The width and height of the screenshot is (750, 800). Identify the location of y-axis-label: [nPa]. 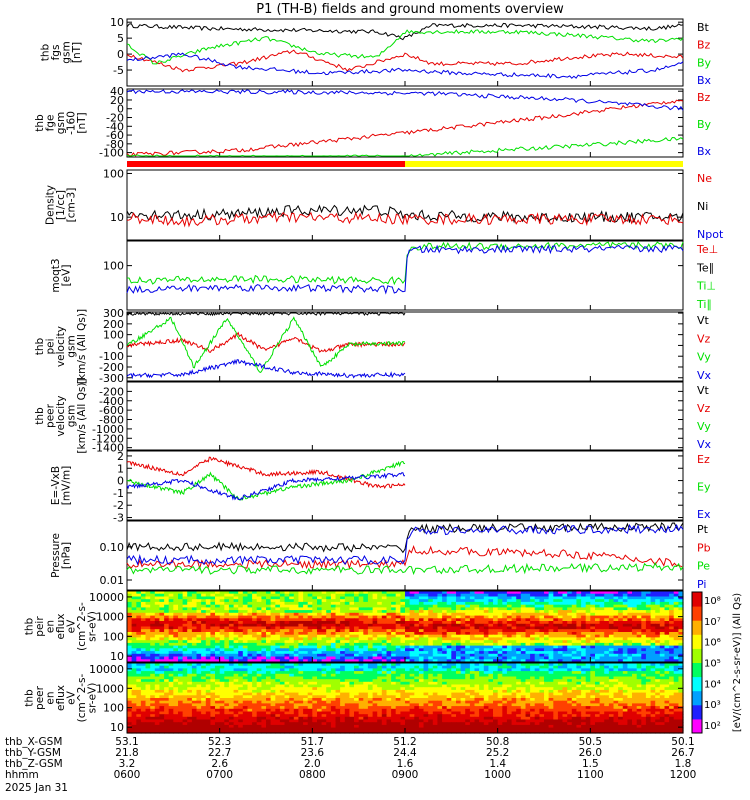
(66, 555).